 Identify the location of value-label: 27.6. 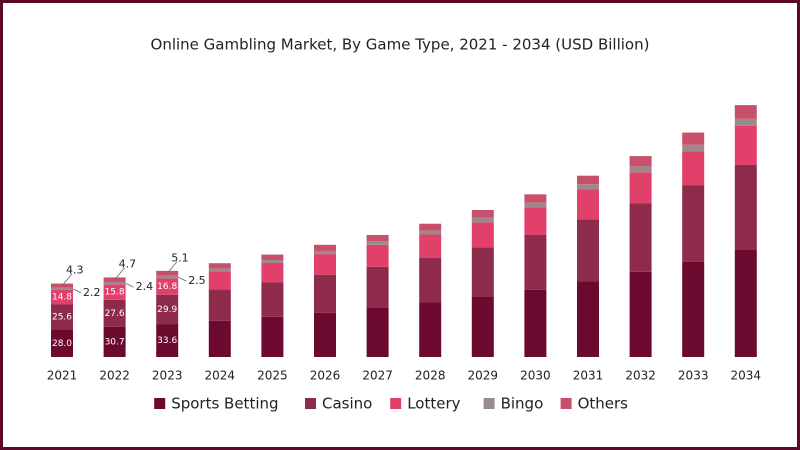
(115, 314).